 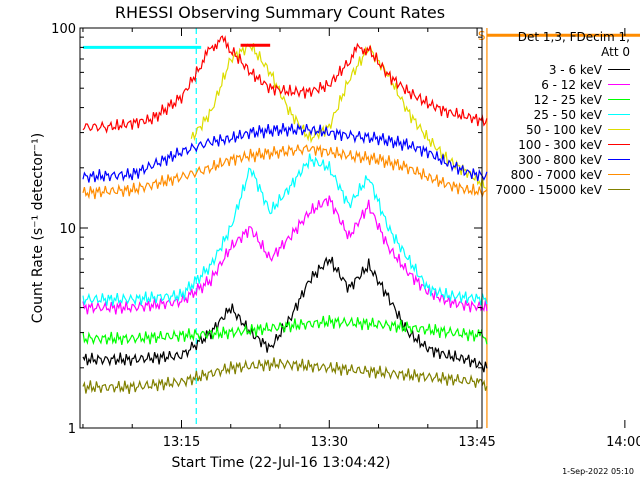 I want to click on legend-entry: 12 - 25 keV, so click(x=582, y=99).